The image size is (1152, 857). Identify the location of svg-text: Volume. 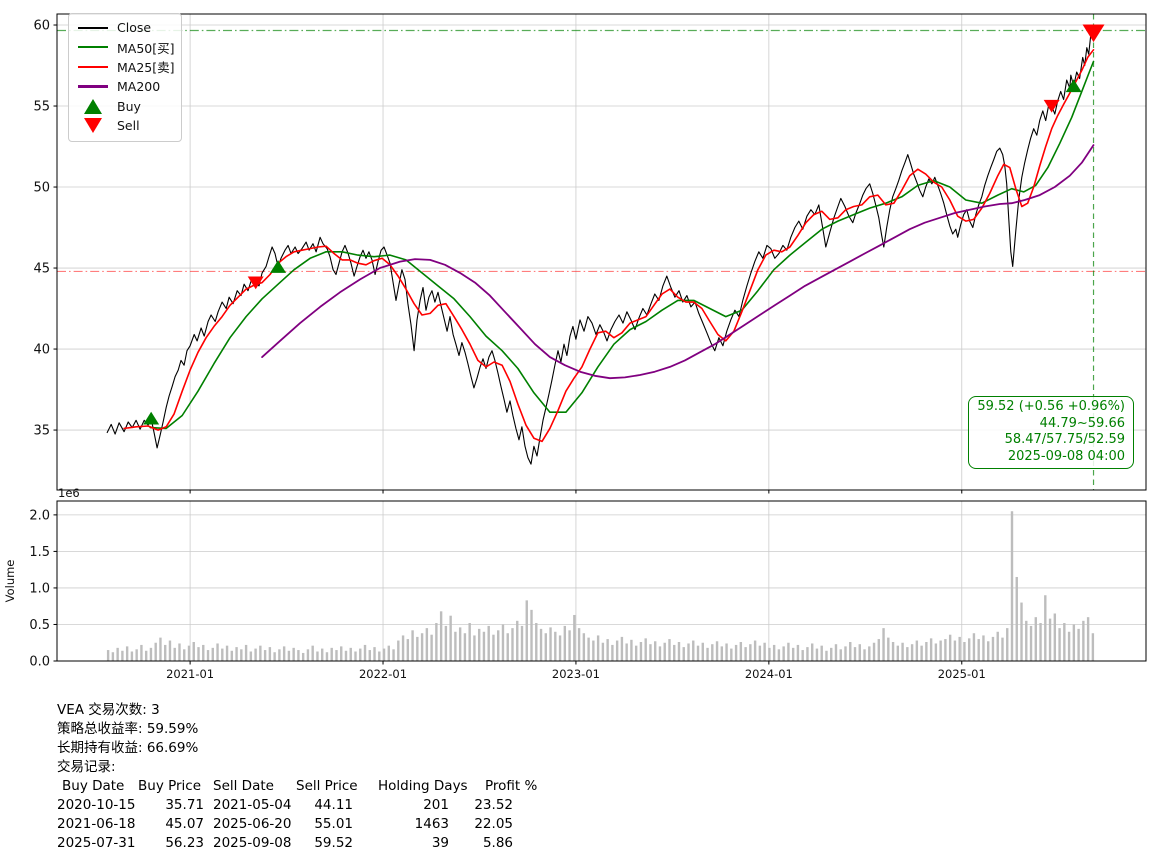
(10, 581).